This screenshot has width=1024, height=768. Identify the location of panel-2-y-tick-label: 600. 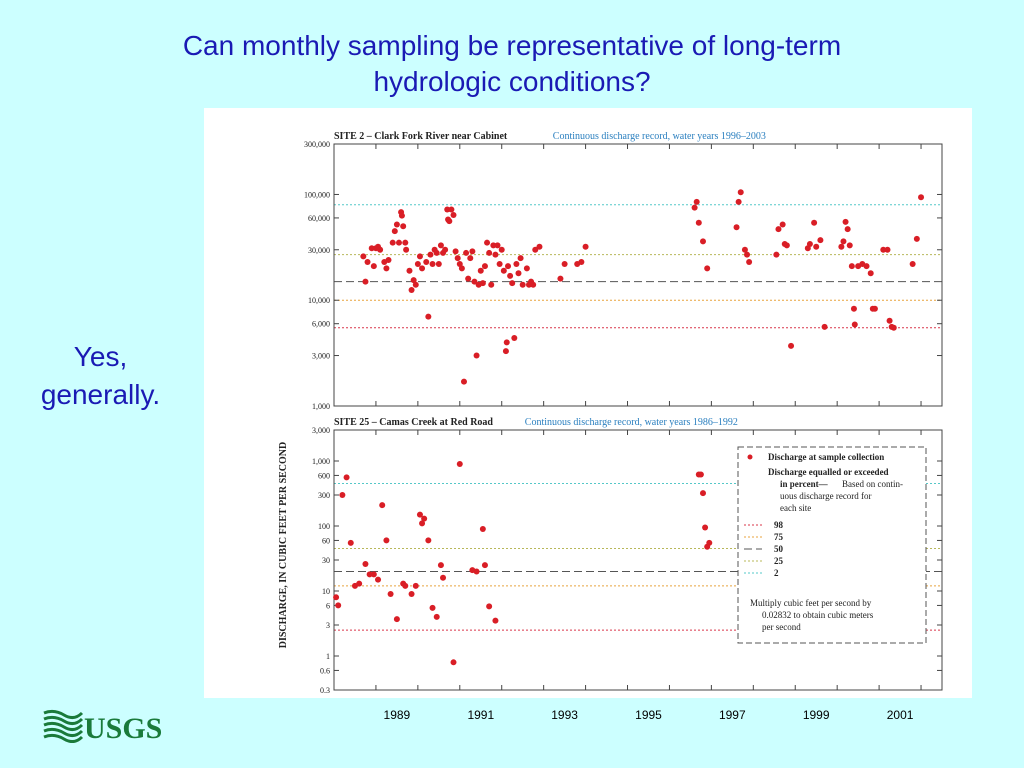
(324, 475).